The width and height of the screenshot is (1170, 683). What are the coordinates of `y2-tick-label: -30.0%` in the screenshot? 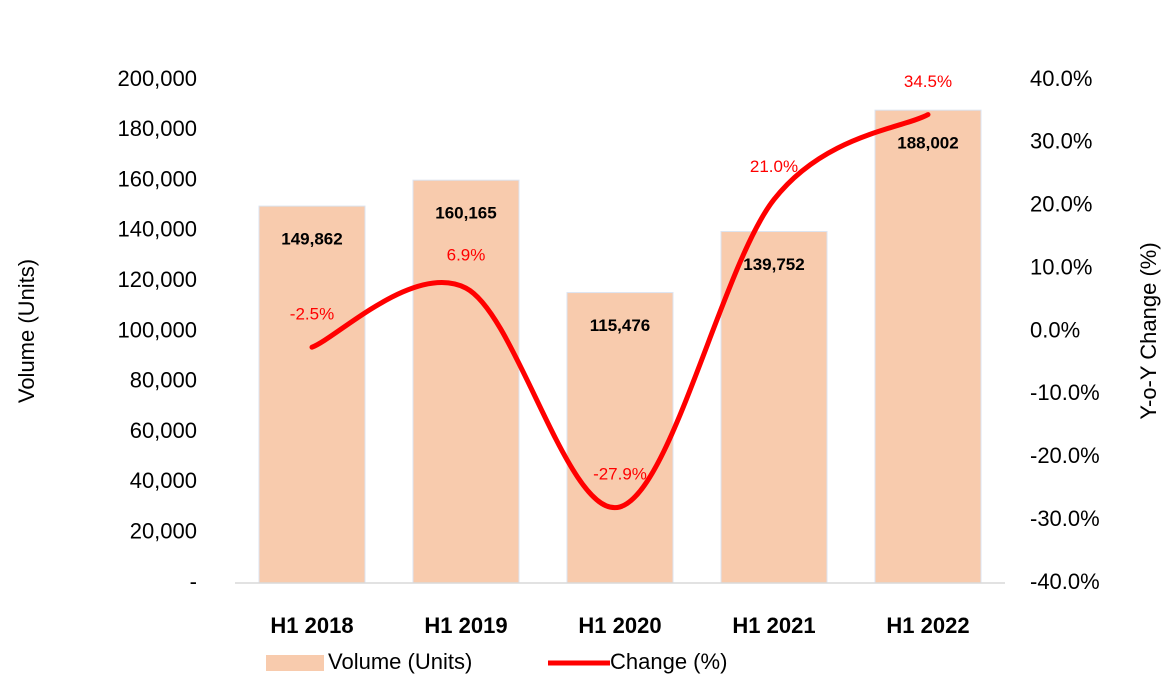 It's located at (1065, 518).